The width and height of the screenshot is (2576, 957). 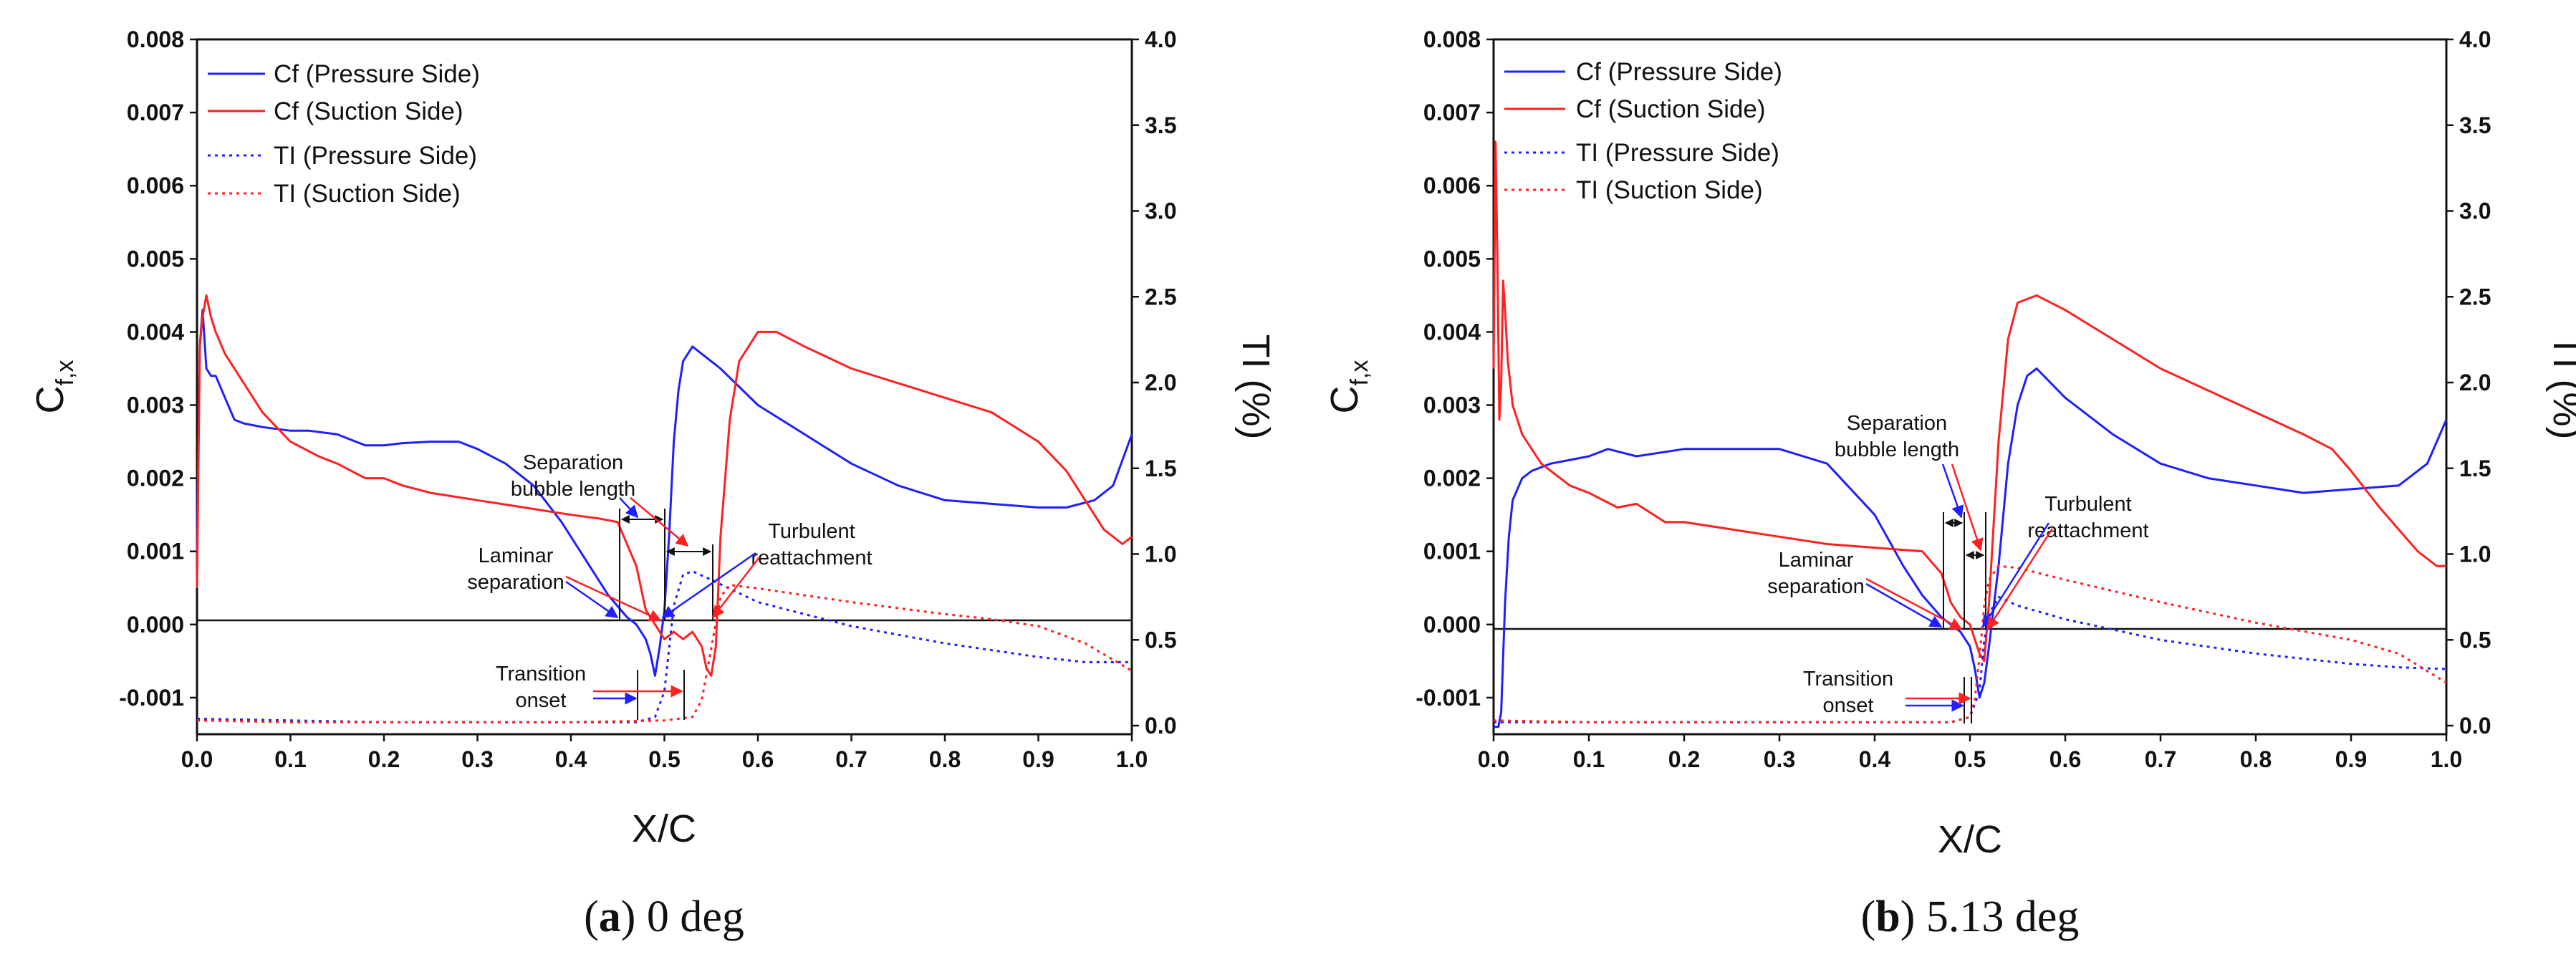 What do you see at coordinates (155, 478) in the screenshot?
I see `y-tick-label: 0.002` at bounding box center [155, 478].